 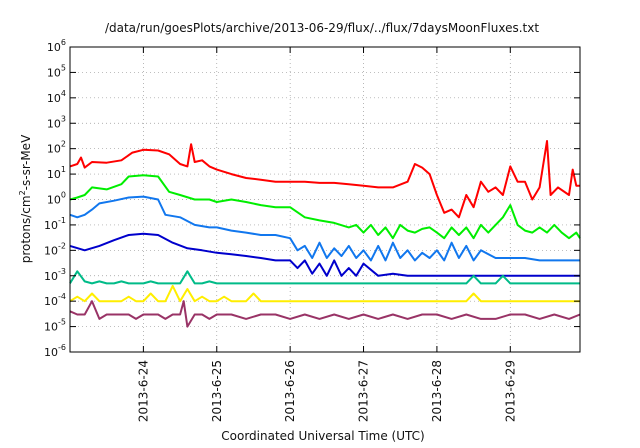 I want to click on y-tick-label: 10⁵, so click(x=56, y=71).